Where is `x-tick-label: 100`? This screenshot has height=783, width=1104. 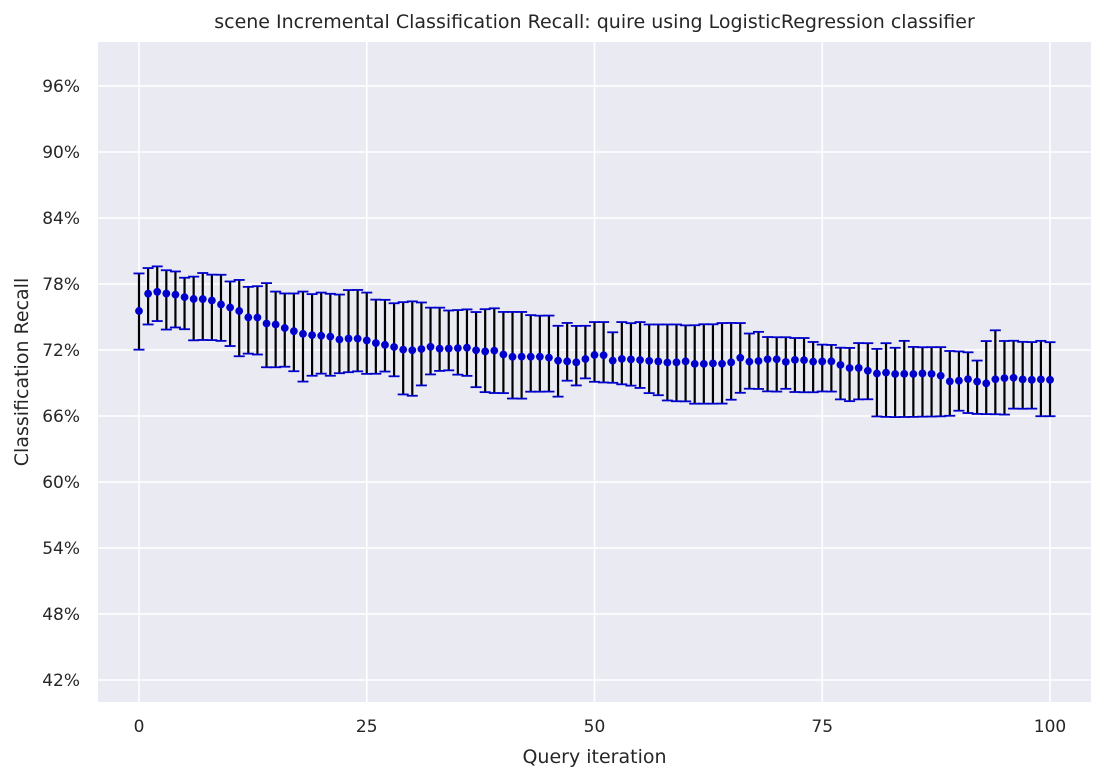 x-tick-label: 100 is located at coordinates (1050, 727).